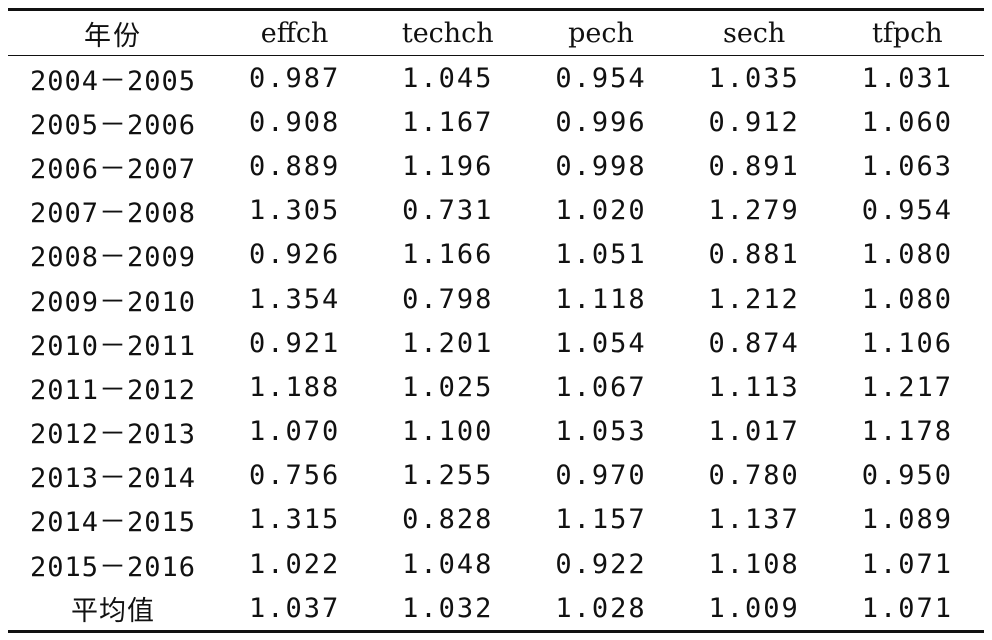  Describe the element at coordinates (448, 343) in the screenshot. I see `cell-techch: 1.201` at that location.